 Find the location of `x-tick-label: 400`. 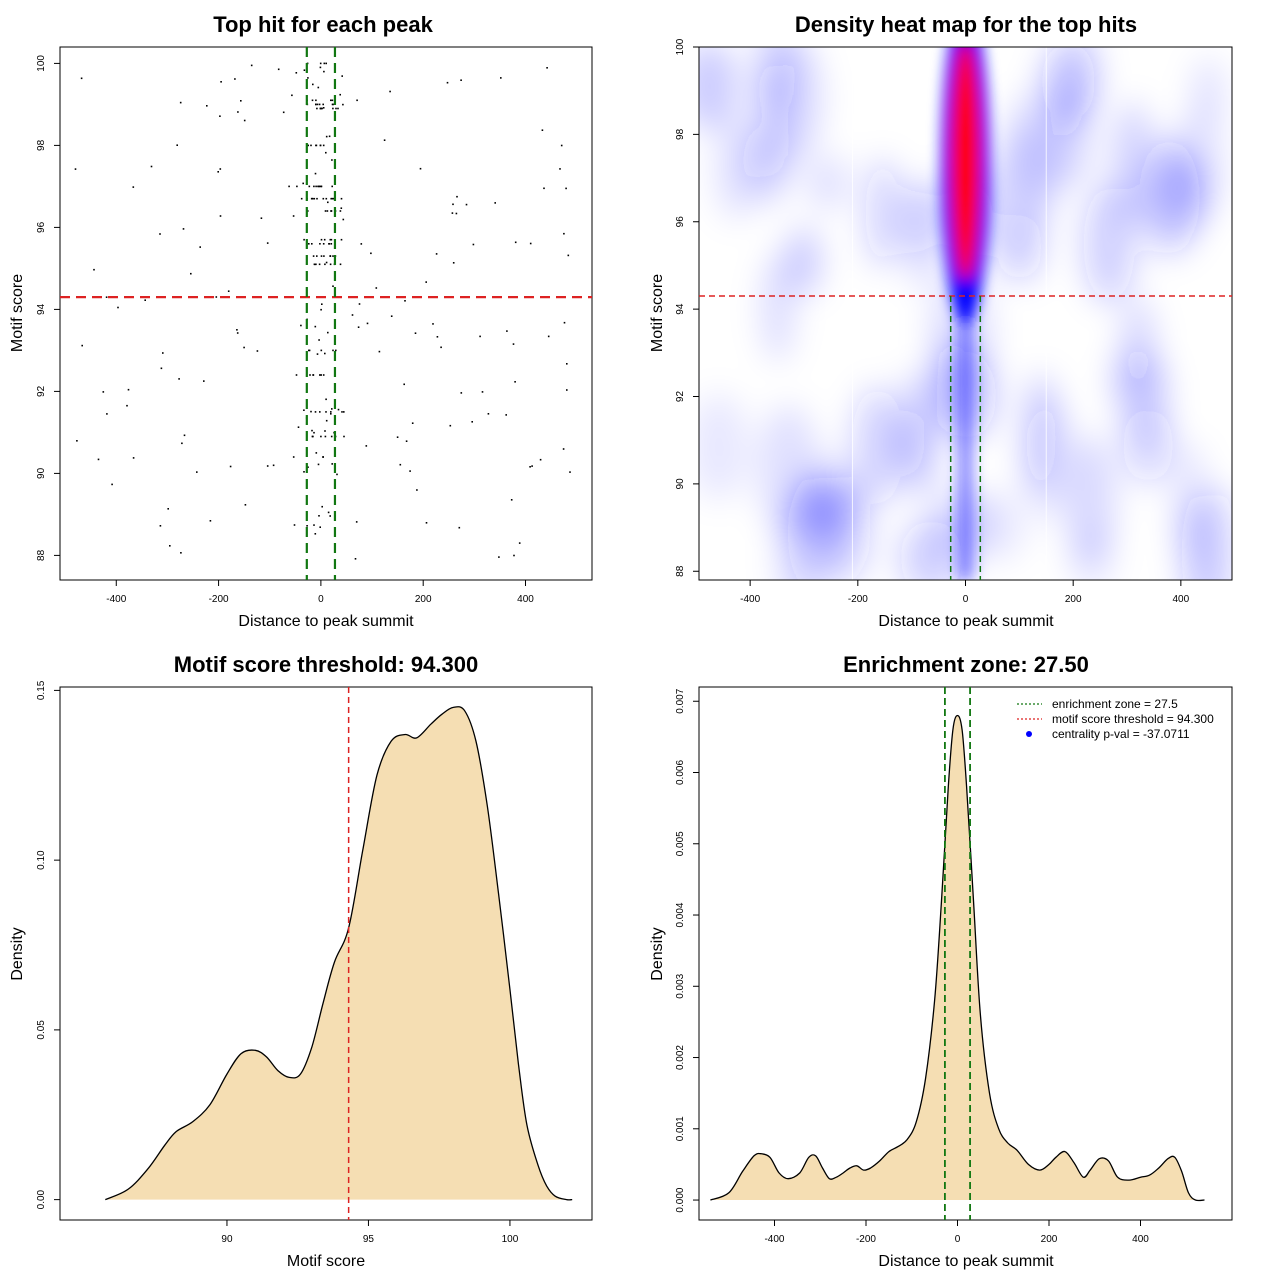

x-tick-label: 400 is located at coordinates (525, 599).